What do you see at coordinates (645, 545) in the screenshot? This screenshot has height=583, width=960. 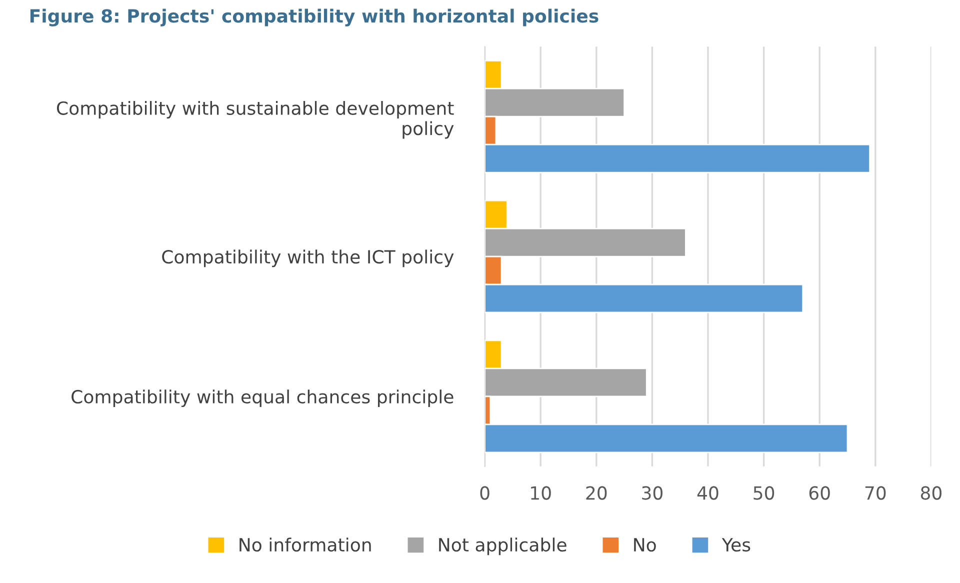 I see `legend-label: No` at bounding box center [645, 545].